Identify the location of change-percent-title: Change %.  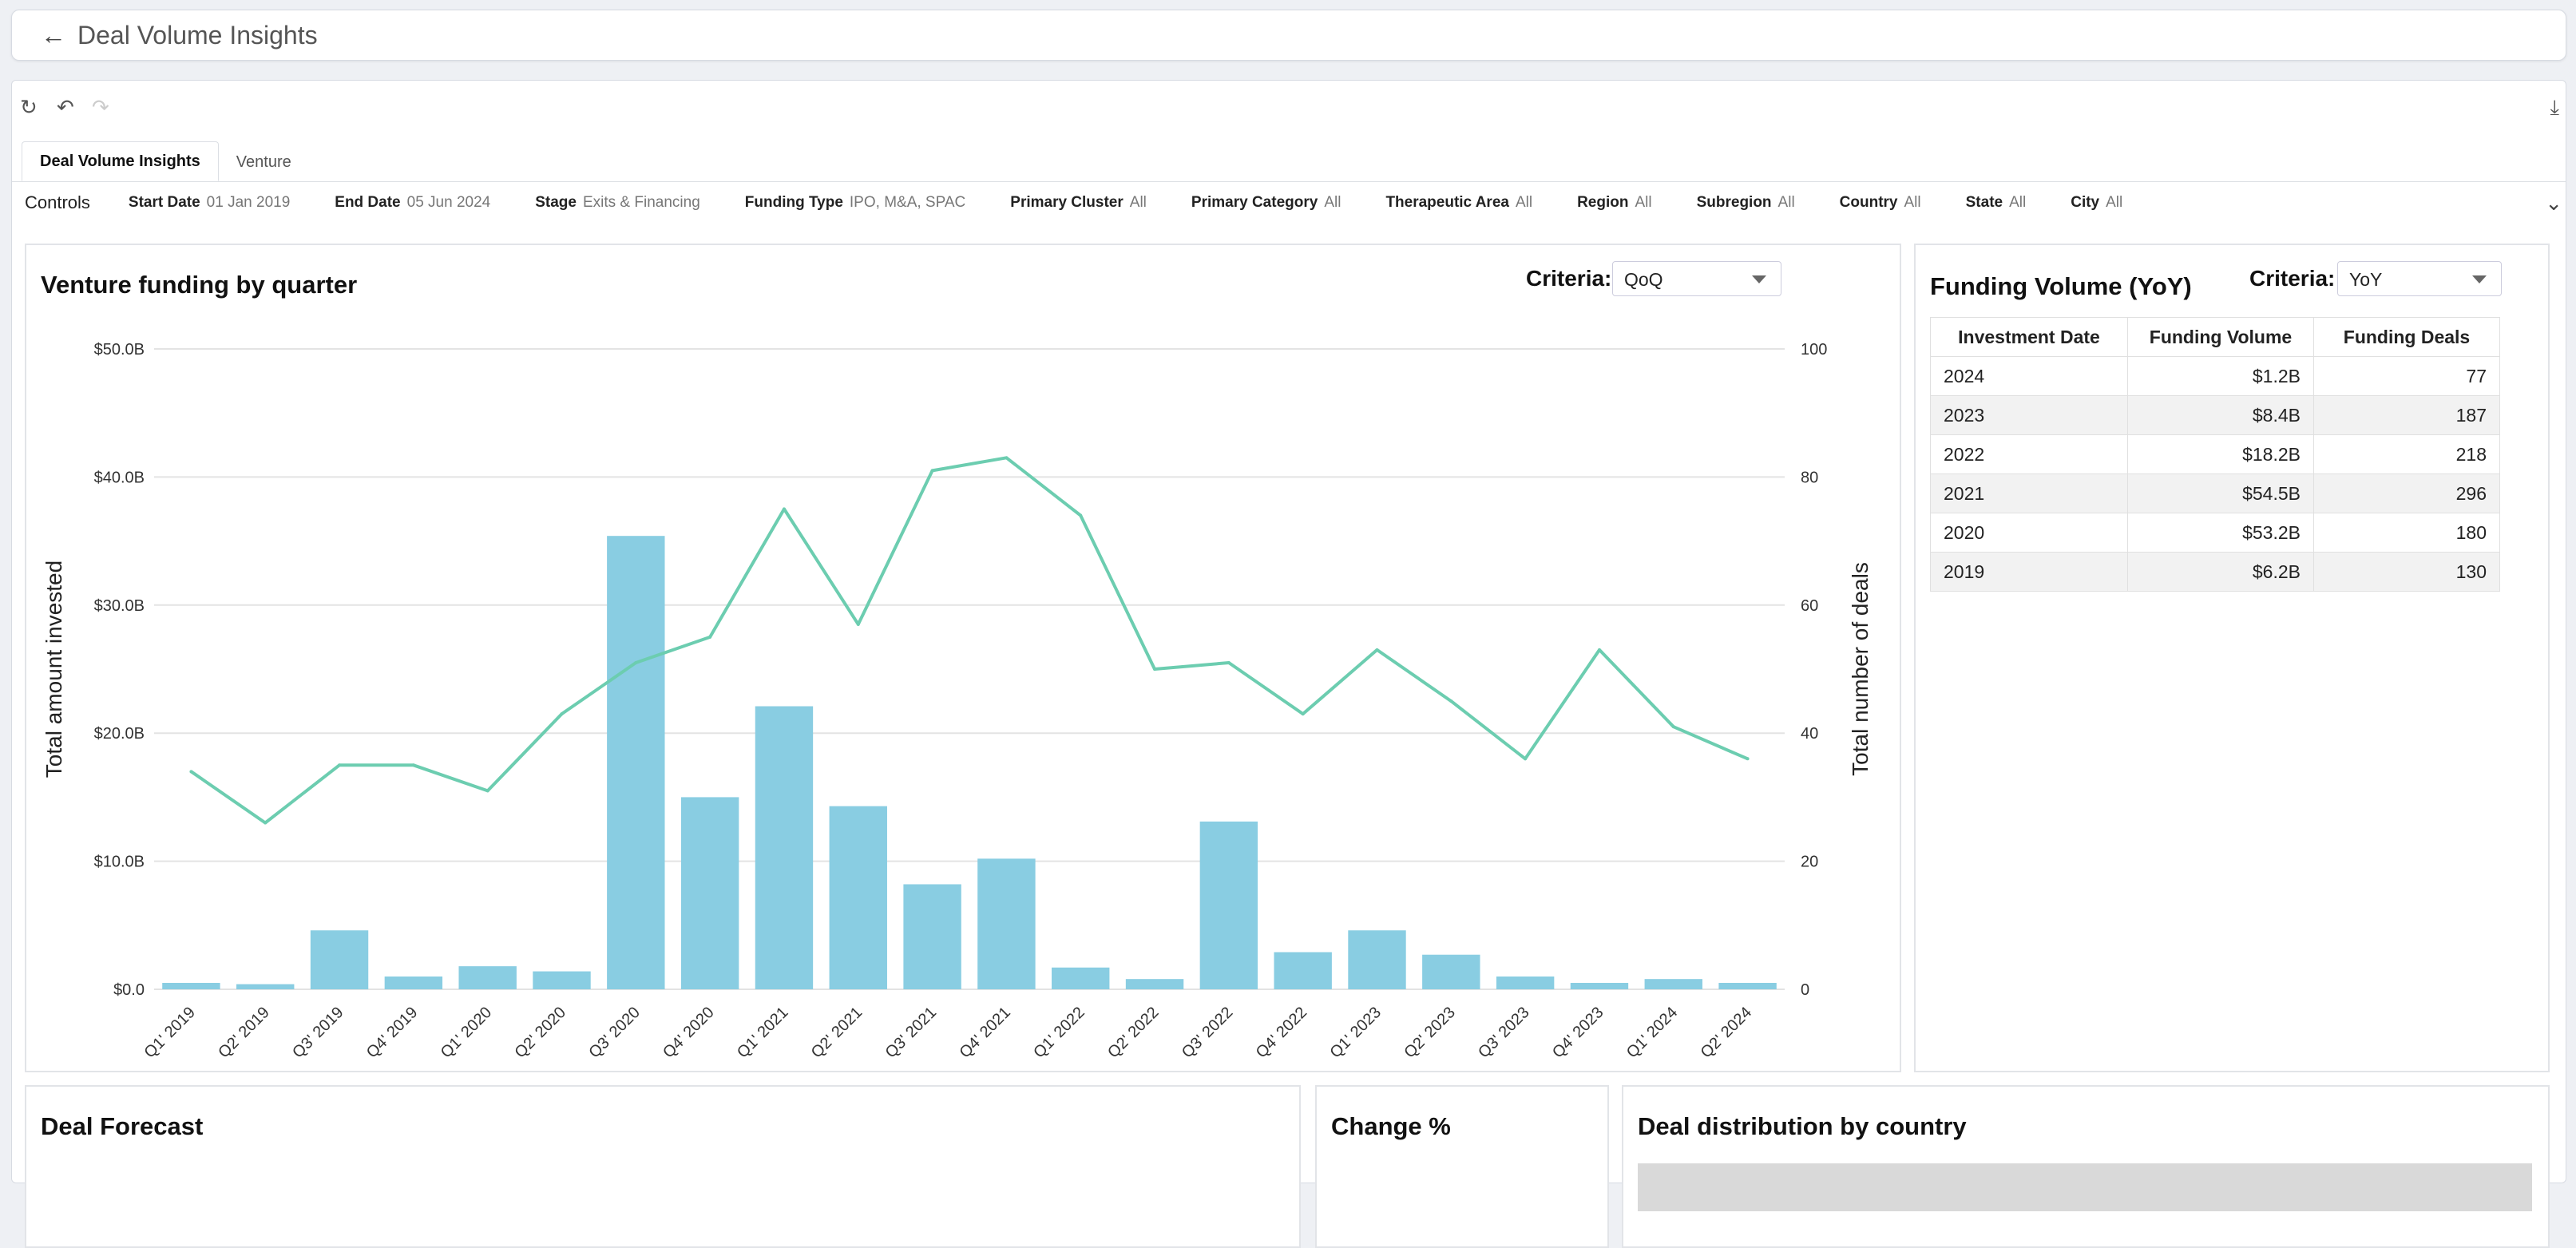
(1391, 1126).